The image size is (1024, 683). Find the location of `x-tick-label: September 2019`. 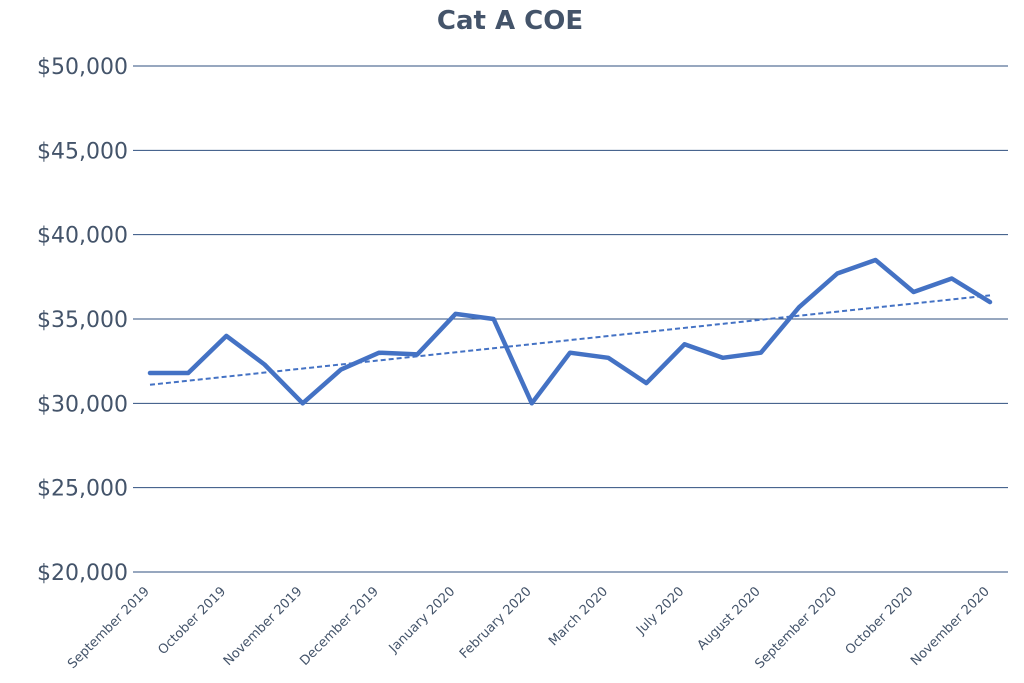

x-tick-label: September 2019 is located at coordinates (109, 628).